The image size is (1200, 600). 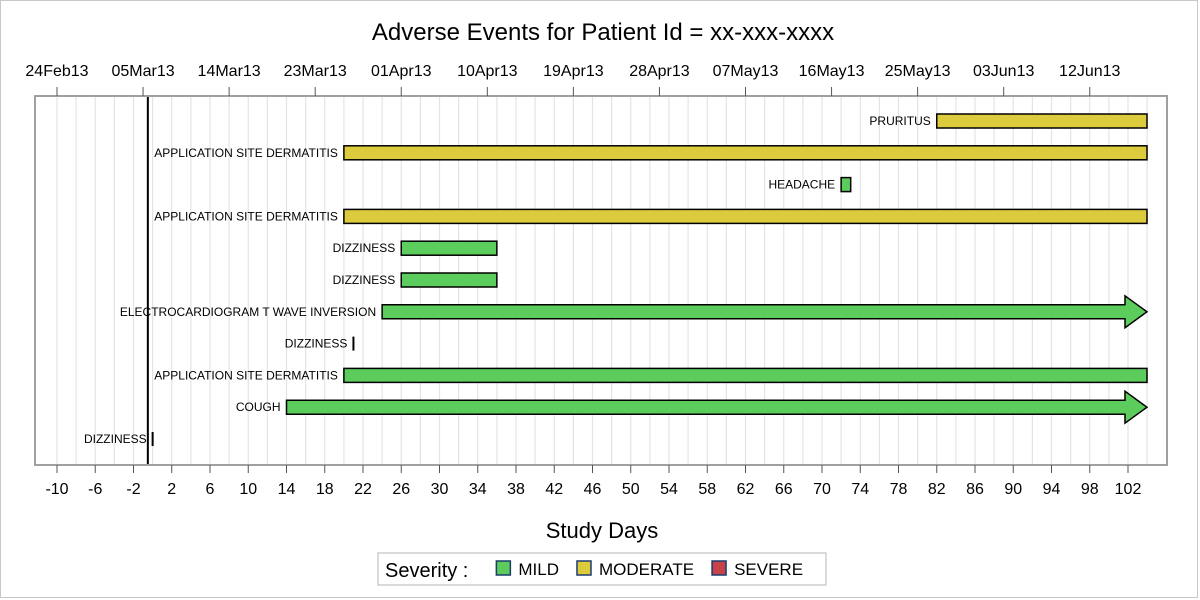 I want to click on top-tick-label: 12Jun13, so click(x=1089, y=71).